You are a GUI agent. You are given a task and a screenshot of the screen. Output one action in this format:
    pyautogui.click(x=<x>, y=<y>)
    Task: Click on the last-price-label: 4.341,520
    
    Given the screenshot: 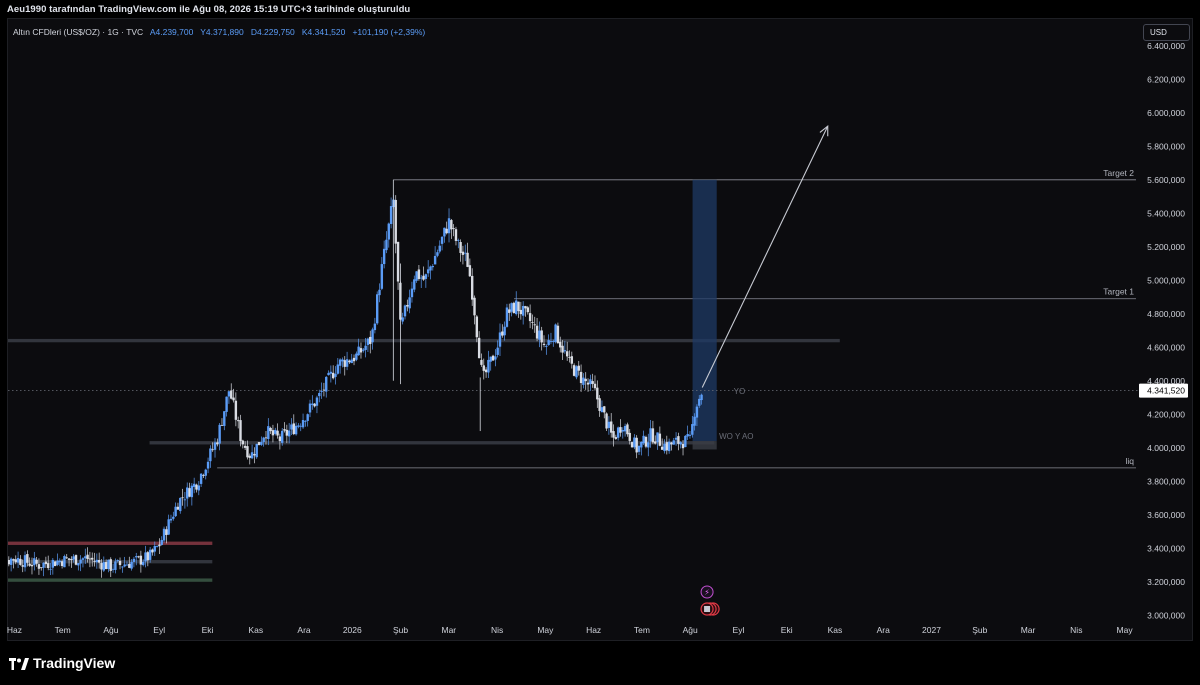 What is the action you would take?
    pyautogui.click(x=1166, y=391)
    